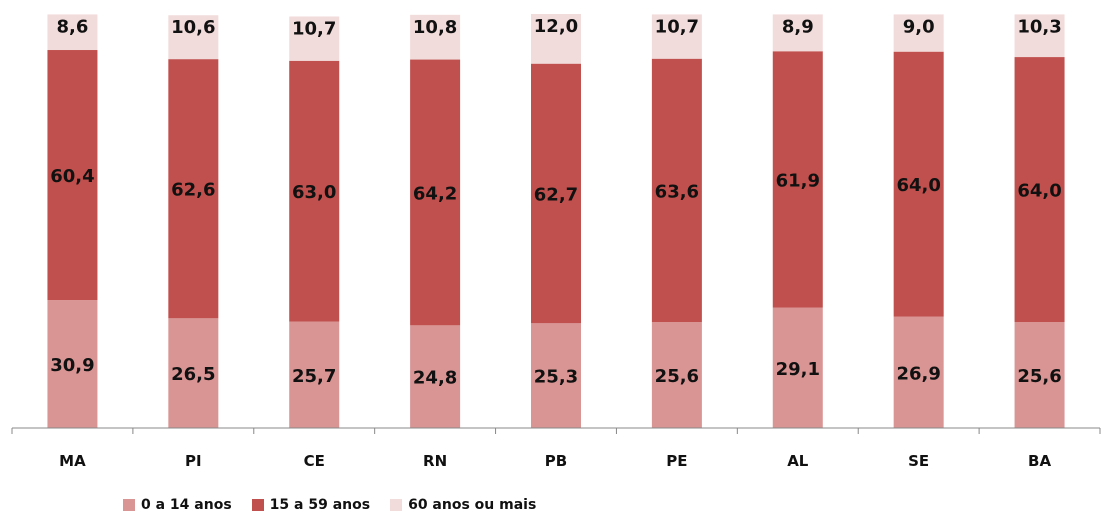 The width and height of the screenshot is (1105, 521). I want to click on category-label-al: AL, so click(798, 461).